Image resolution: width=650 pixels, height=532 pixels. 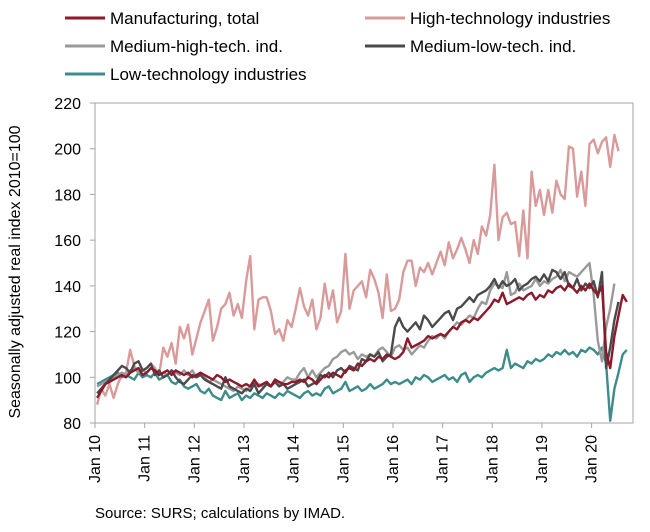 What do you see at coordinates (67, 333) in the screenshot?
I see `y-tick-label: 120` at bounding box center [67, 333].